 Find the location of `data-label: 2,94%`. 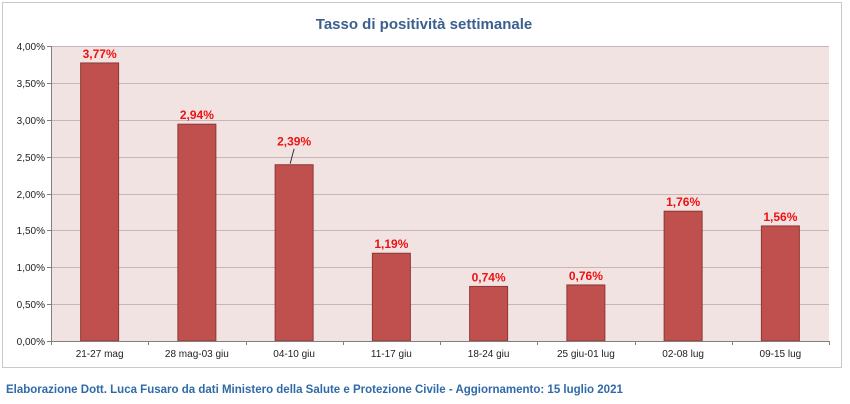

data-label: 2,94% is located at coordinates (197, 115).